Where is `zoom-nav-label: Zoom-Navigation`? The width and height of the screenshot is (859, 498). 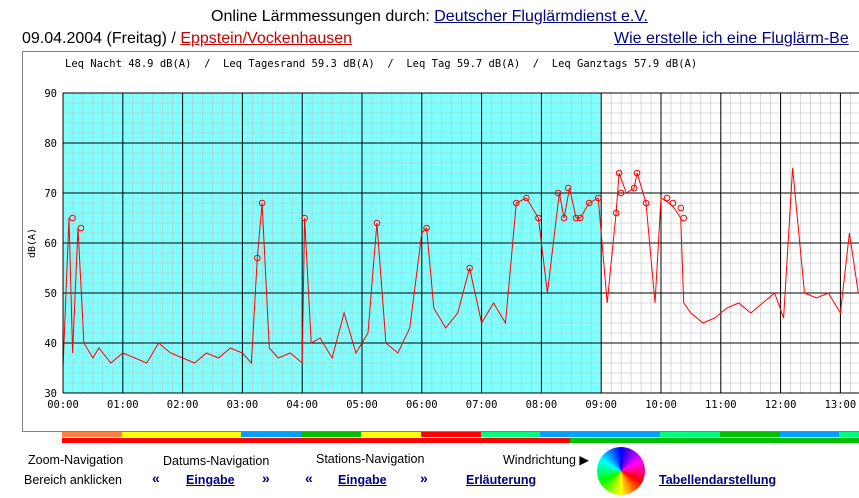
zoom-nav-label: Zoom-Navigation is located at coordinates (76, 460).